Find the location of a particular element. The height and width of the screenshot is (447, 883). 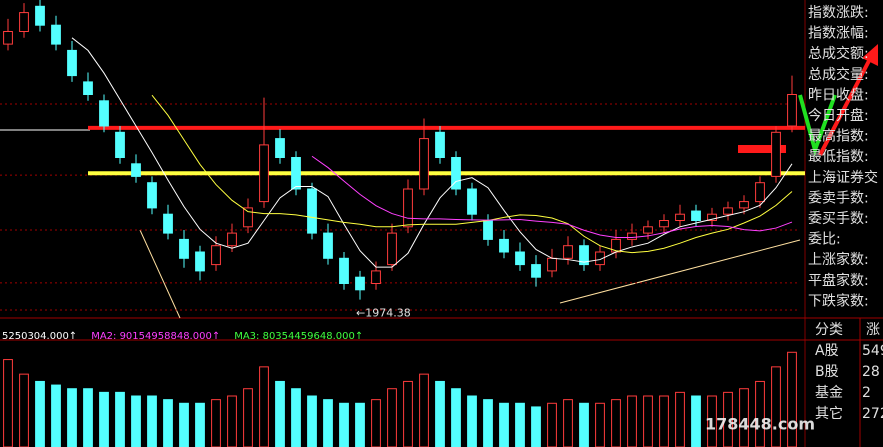

table-cell: 272 is located at coordinates (872, 414).